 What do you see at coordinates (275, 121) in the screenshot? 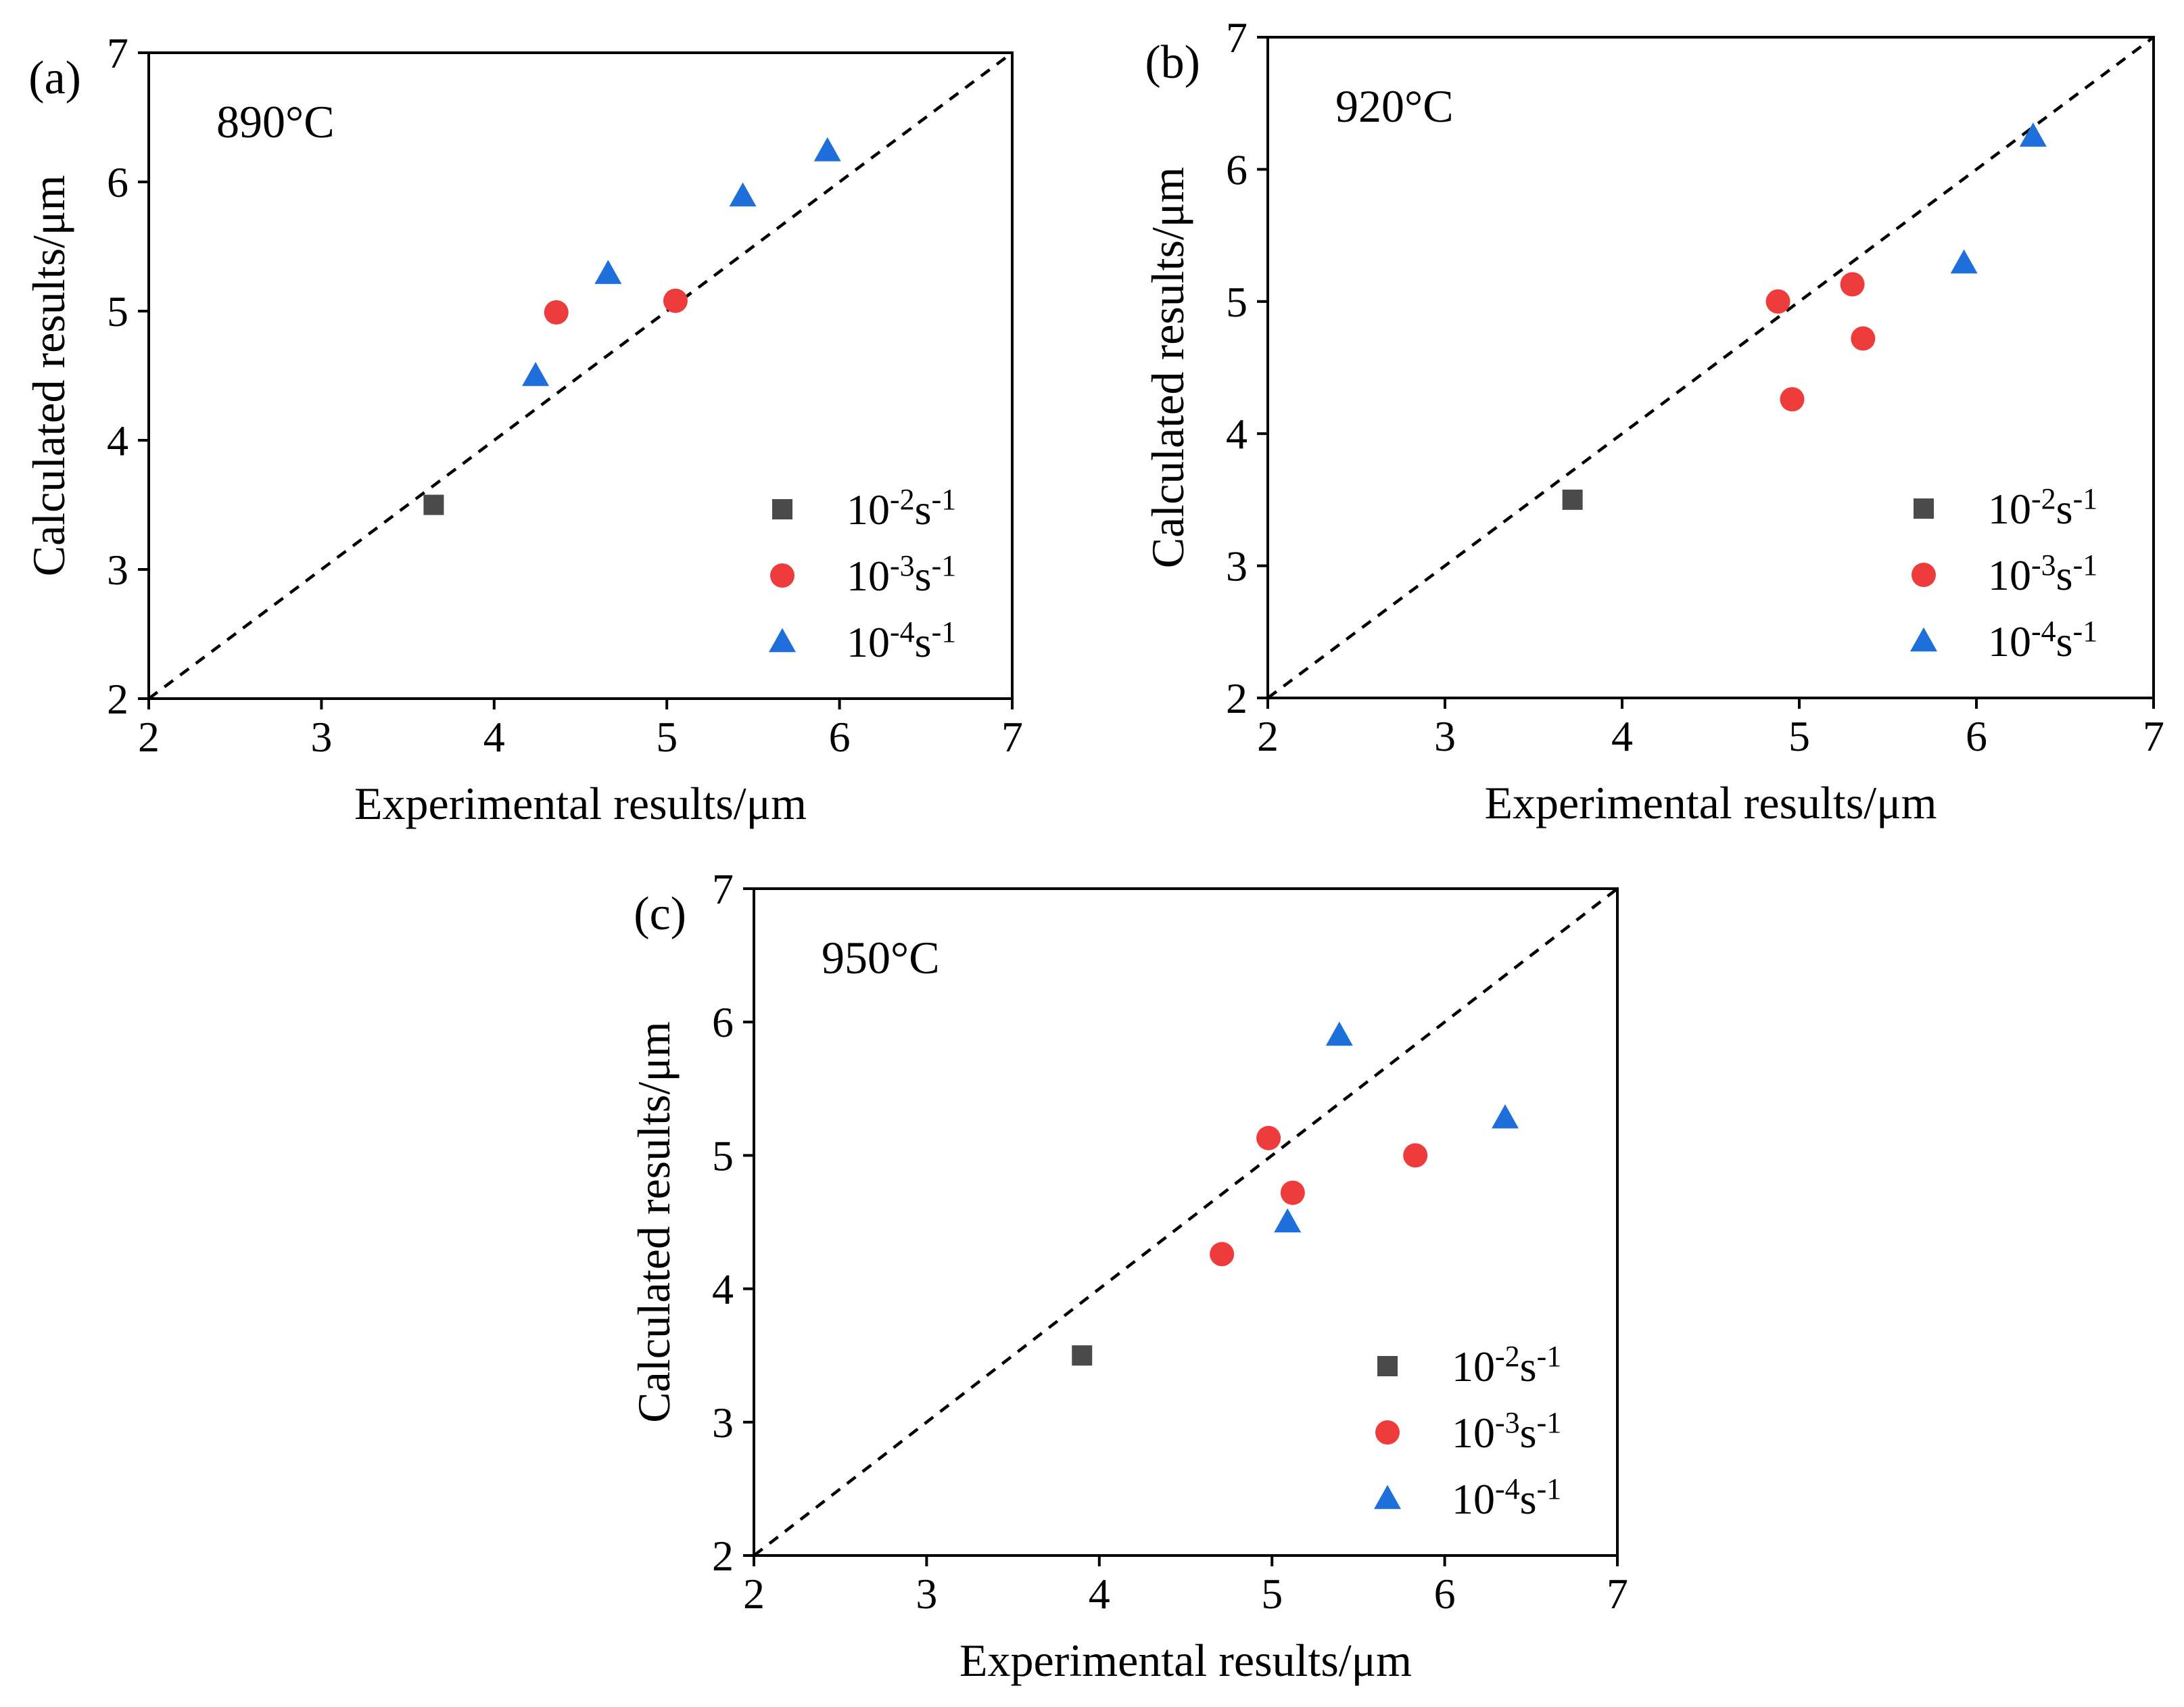
I see `temperature-label: 890°C` at bounding box center [275, 121].